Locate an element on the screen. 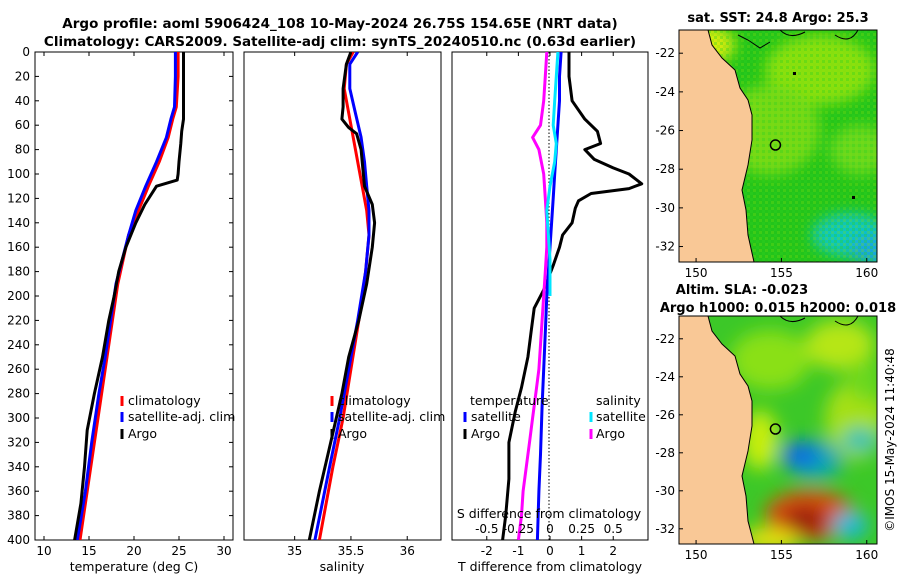 Image resolution: width=900 pixels, height=584 pixels. series-line-satellite-s-diff is located at coordinates (552, 174).